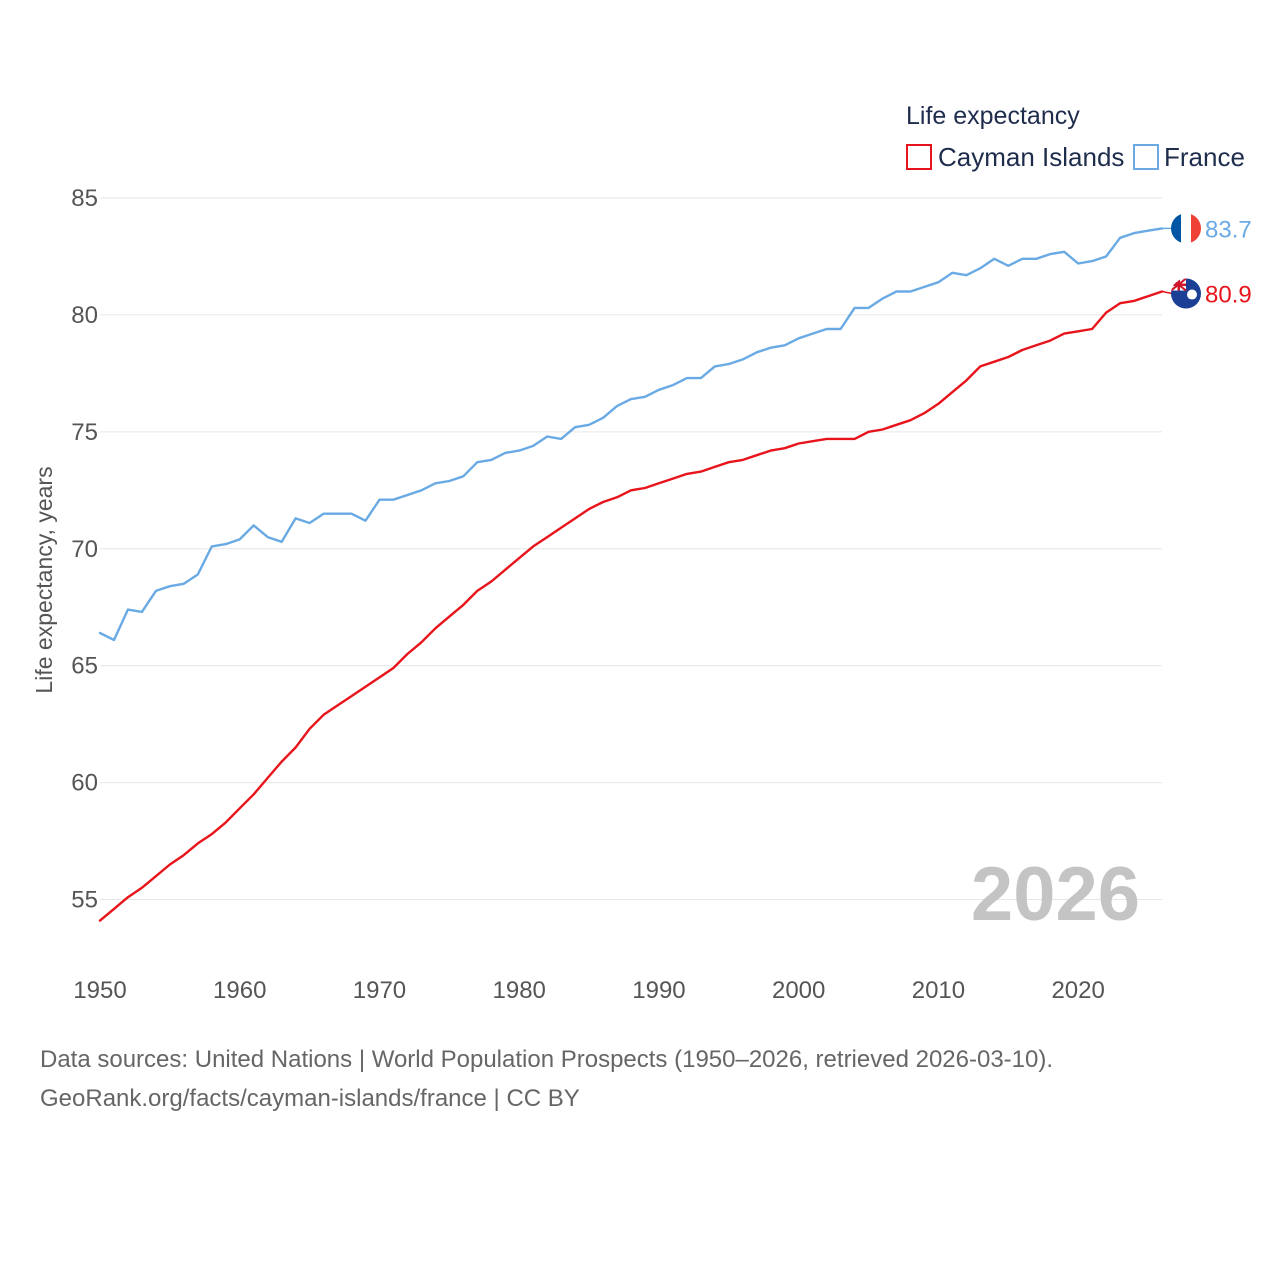 This screenshot has height=1280, width=1280. Describe the element at coordinates (1228, 229) in the screenshot. I see `end-label-france: 83.7` at that location.